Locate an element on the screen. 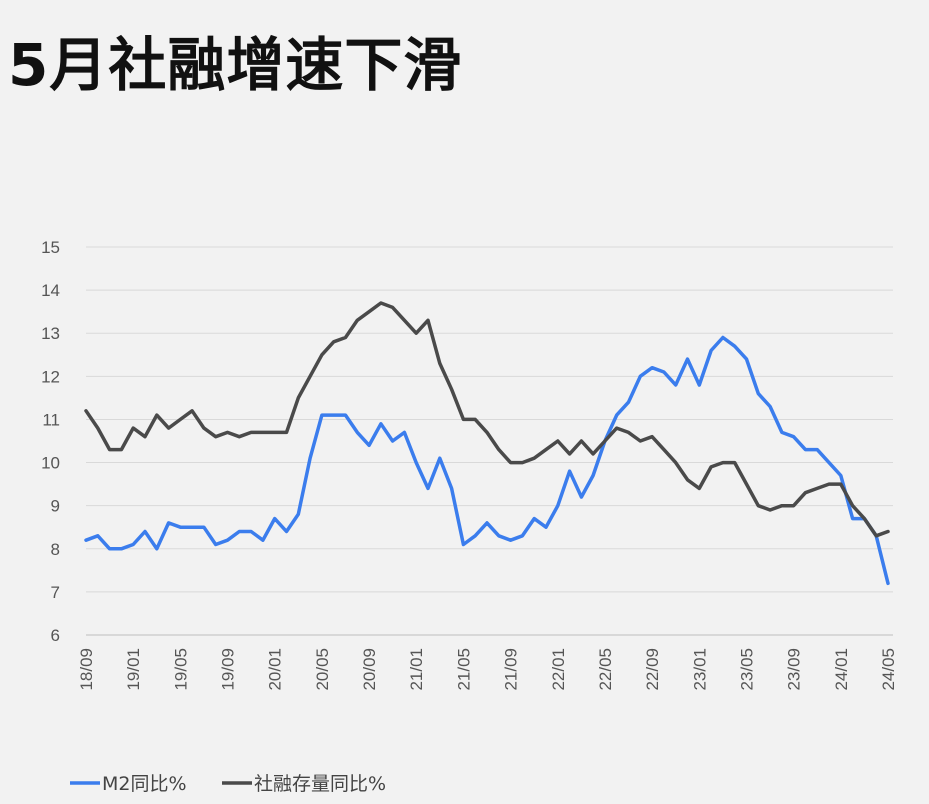 The width and height of the screenshot is (929, 804). x-tick-label: 22/01 is located at coordinates (558, 669).